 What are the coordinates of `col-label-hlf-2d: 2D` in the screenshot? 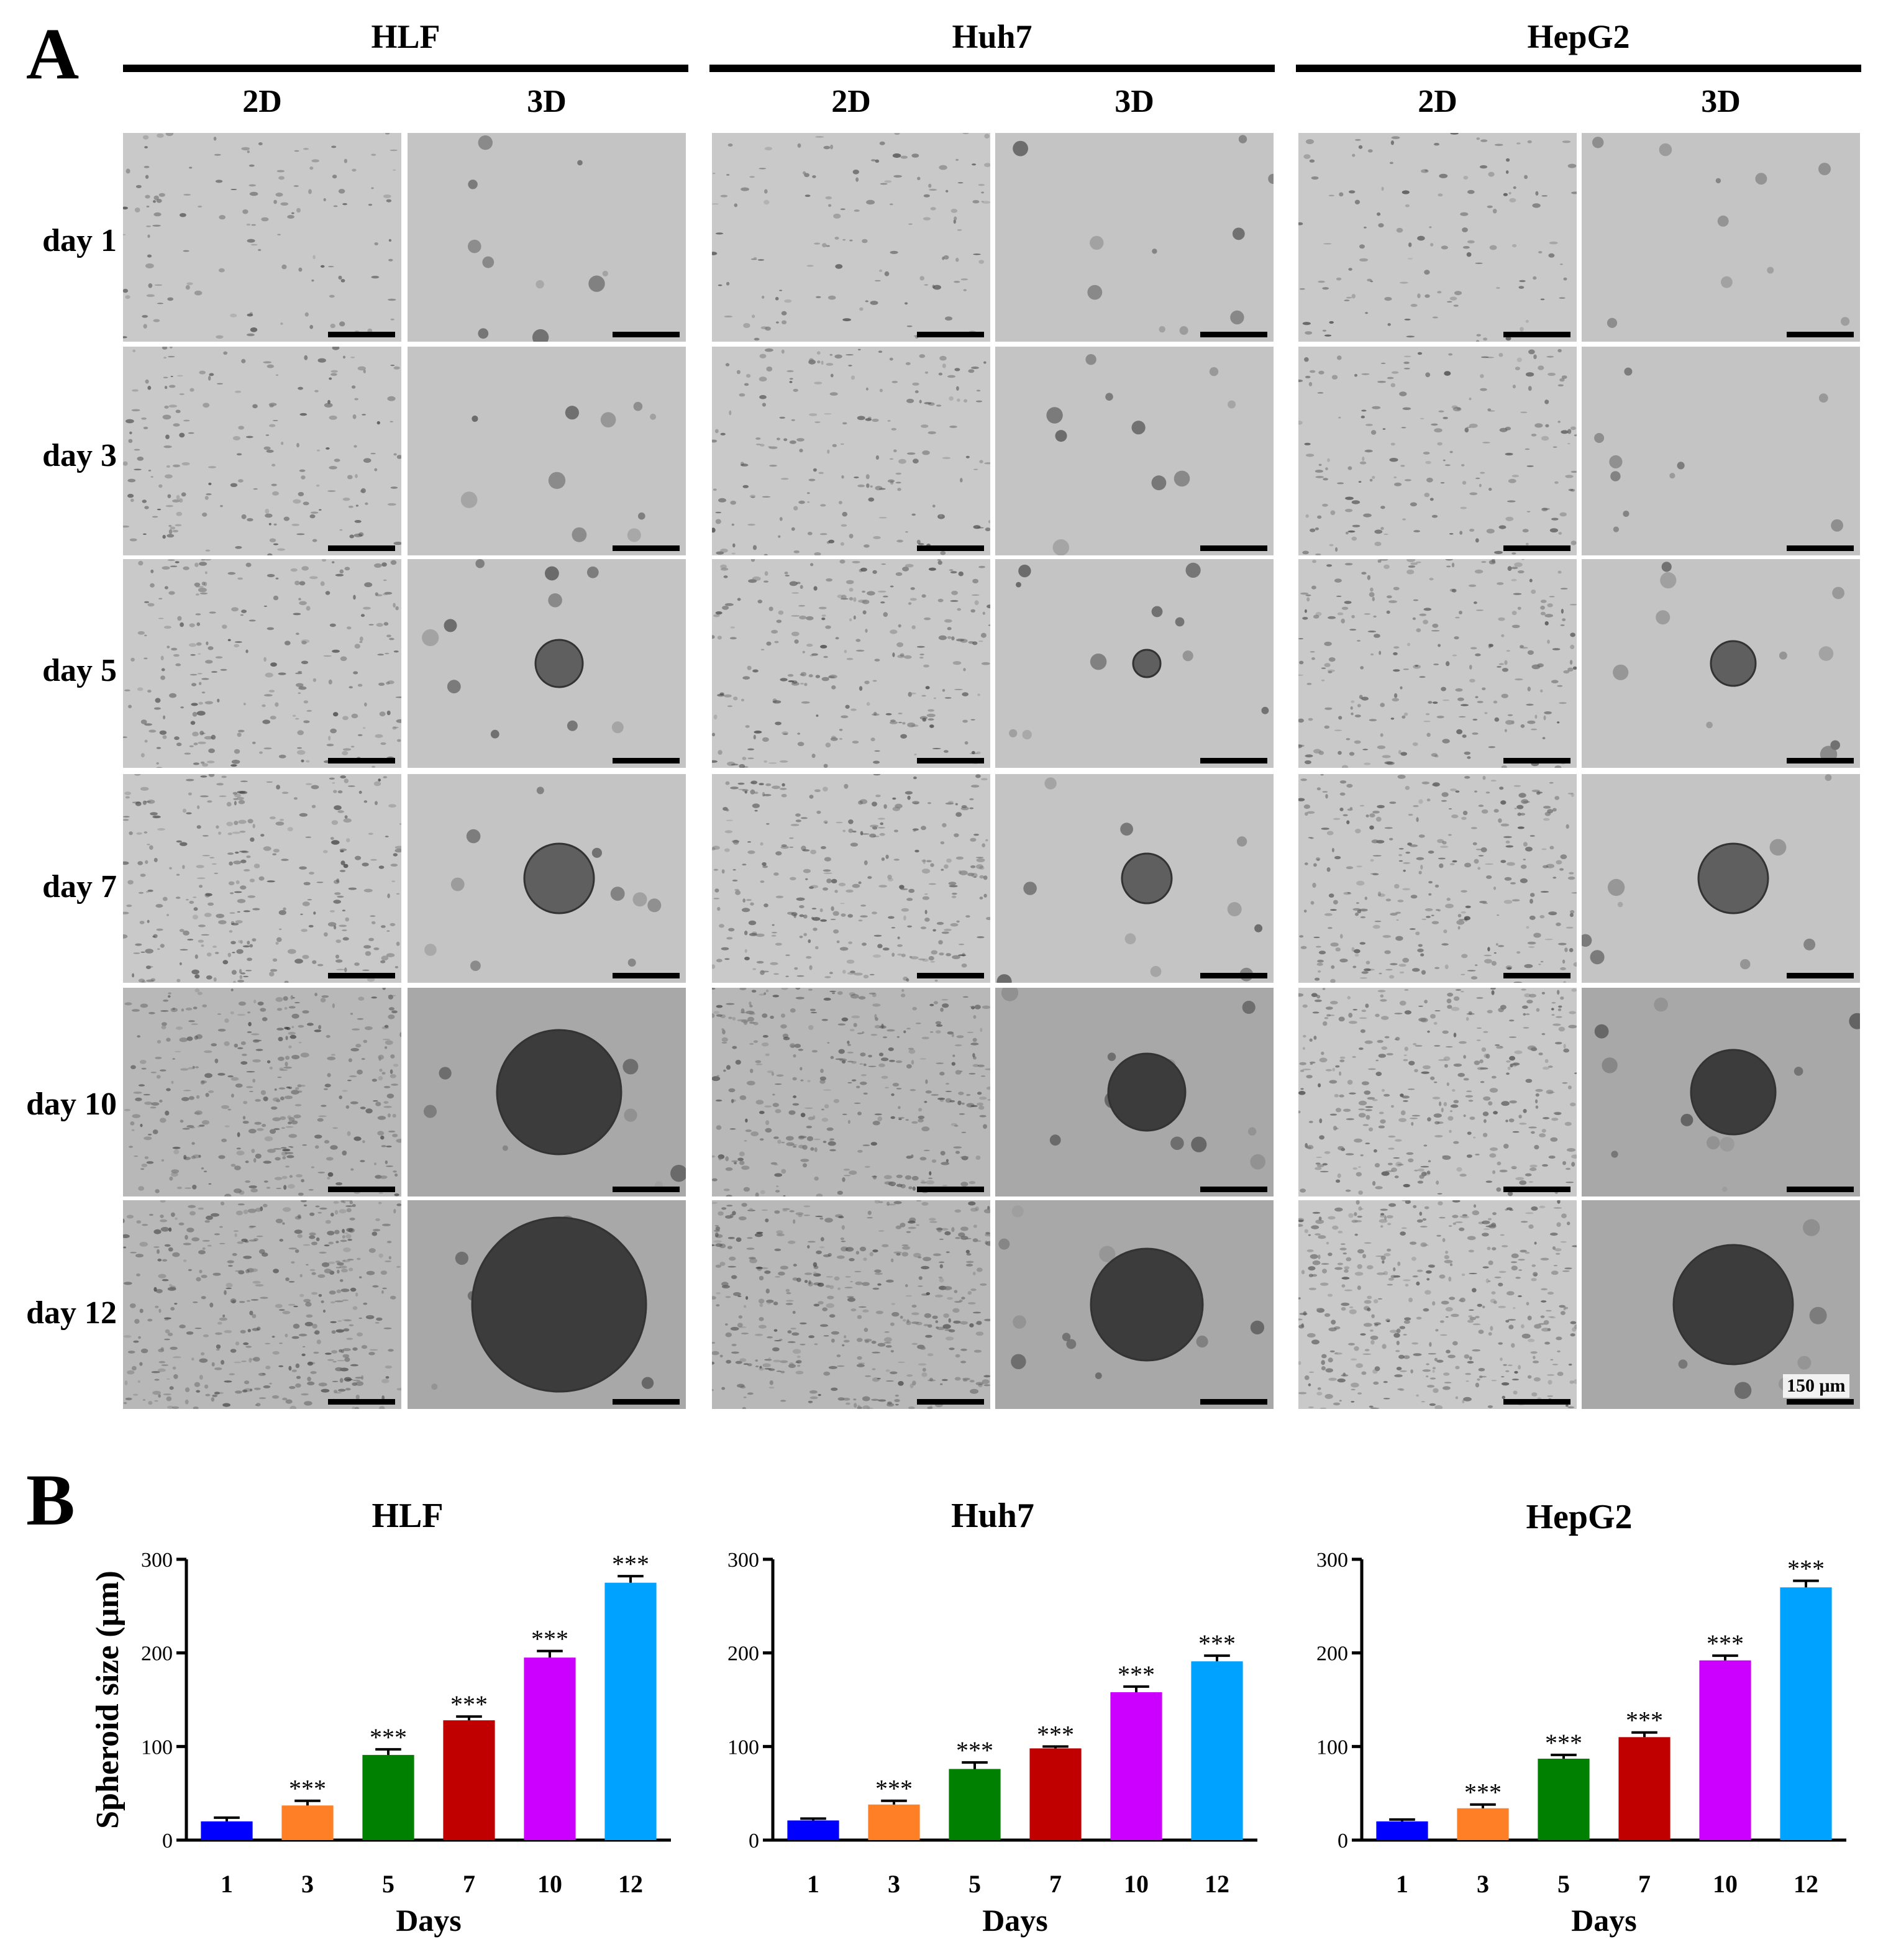 It's located at (262, 102).